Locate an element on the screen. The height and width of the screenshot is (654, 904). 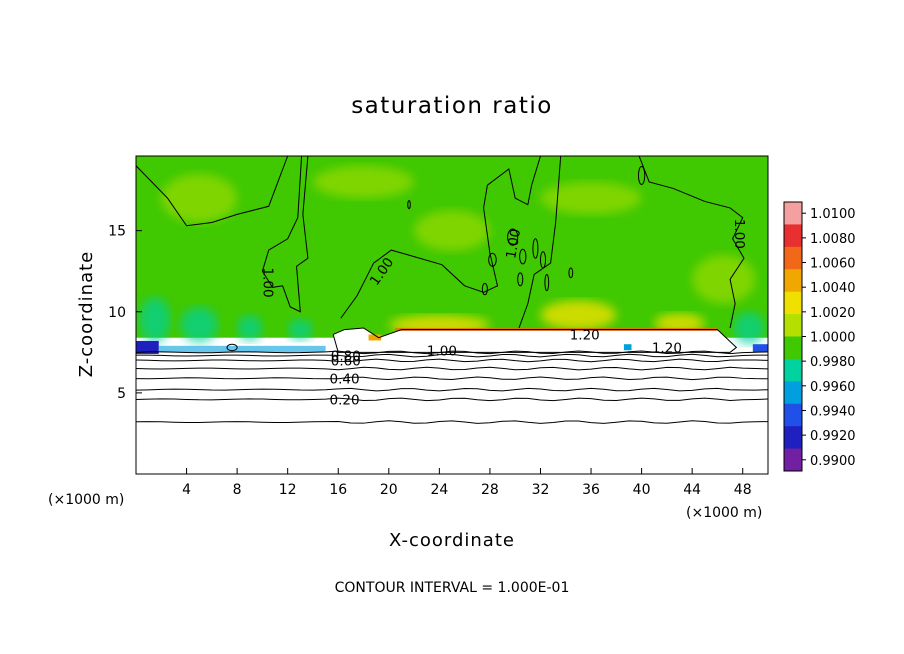
y-axis: 5 10 15 is located at coordinates (125, 313).